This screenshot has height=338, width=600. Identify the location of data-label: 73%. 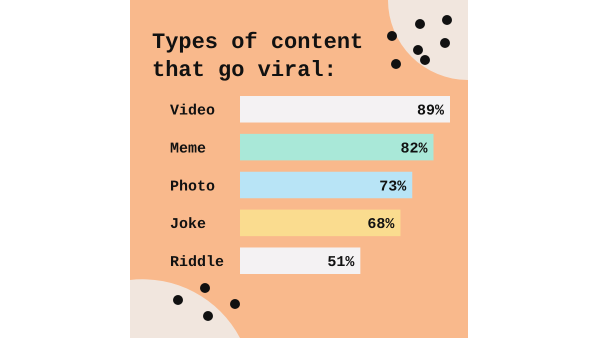
(393, 187).